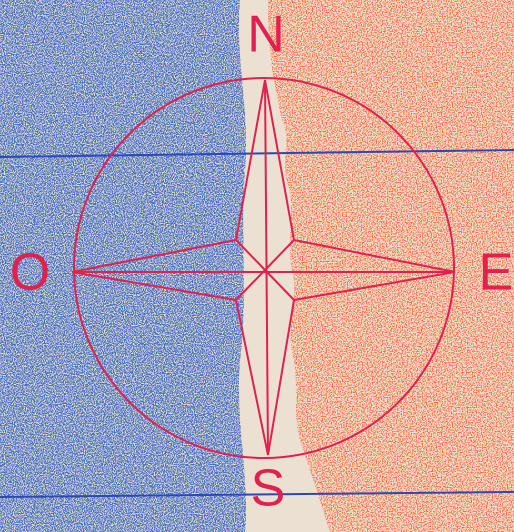 This screenshot has height=532, width=514. What do you see at coordinates (496, 273) in the screenshot?
I see `east-label: E` at bounding box center [496, 273].